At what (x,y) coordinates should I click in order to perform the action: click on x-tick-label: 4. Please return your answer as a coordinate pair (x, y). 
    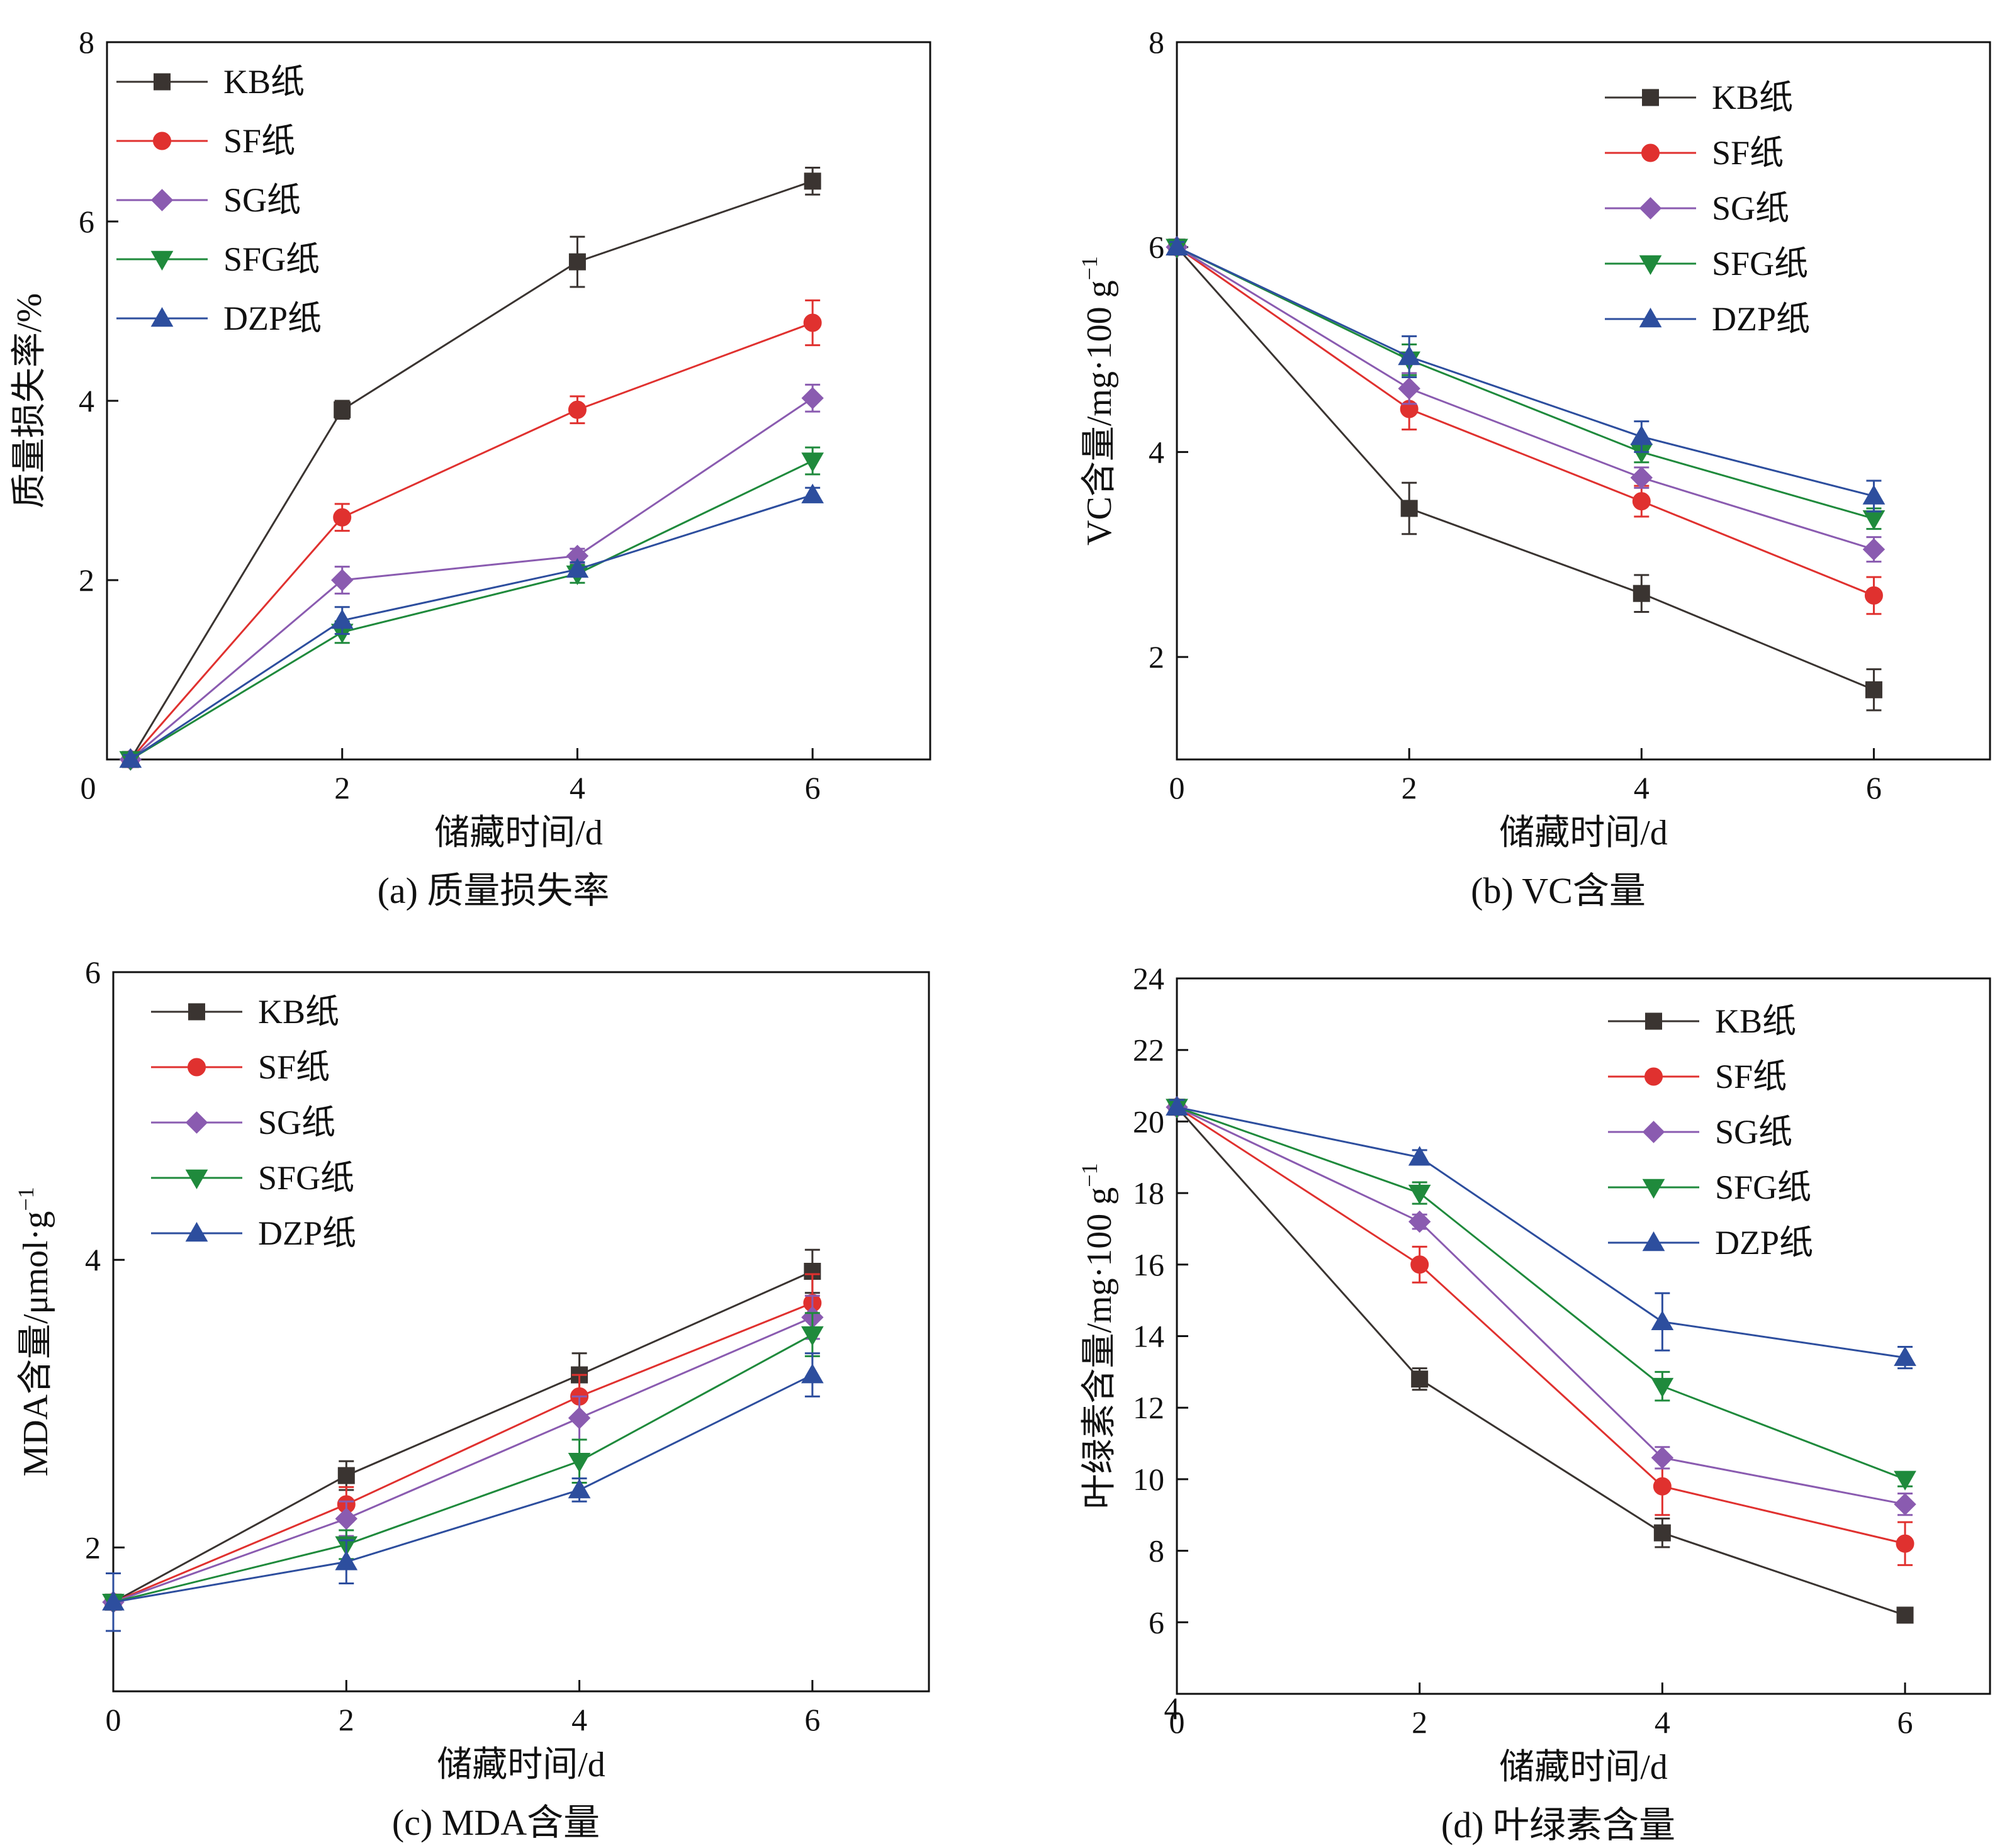
    Looking at the image, I should click on (577, 787).